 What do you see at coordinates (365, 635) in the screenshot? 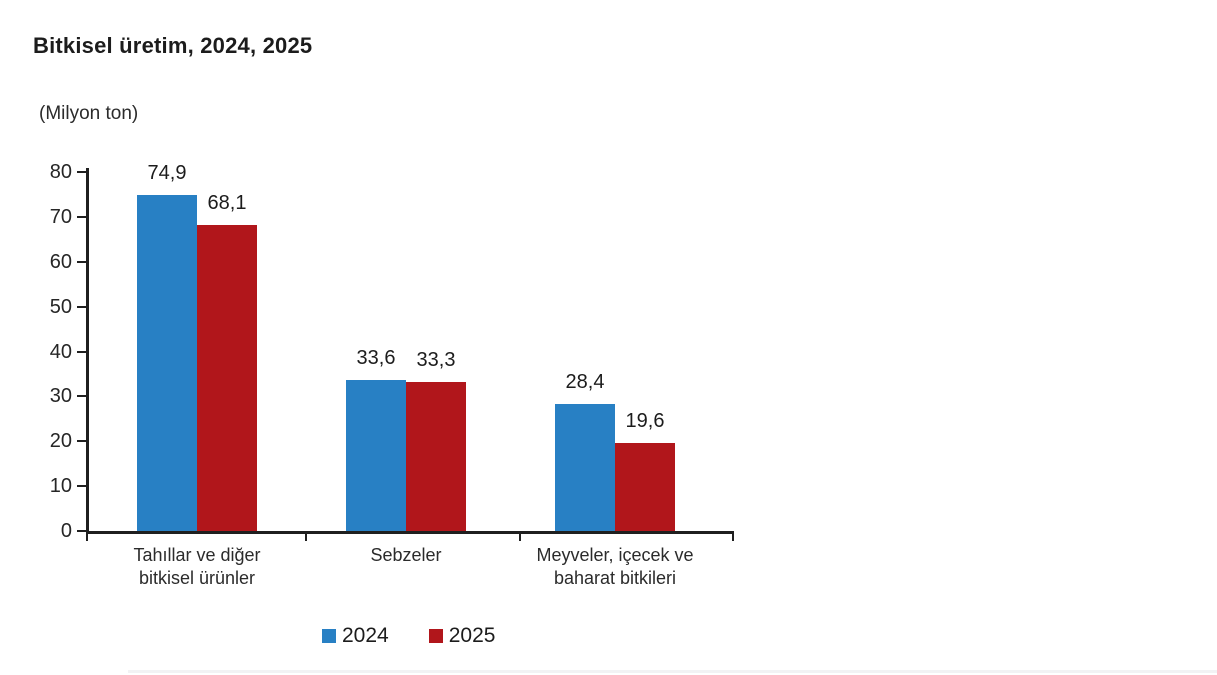
I see `legend-label: 2024` at bounding box center [365, 635].